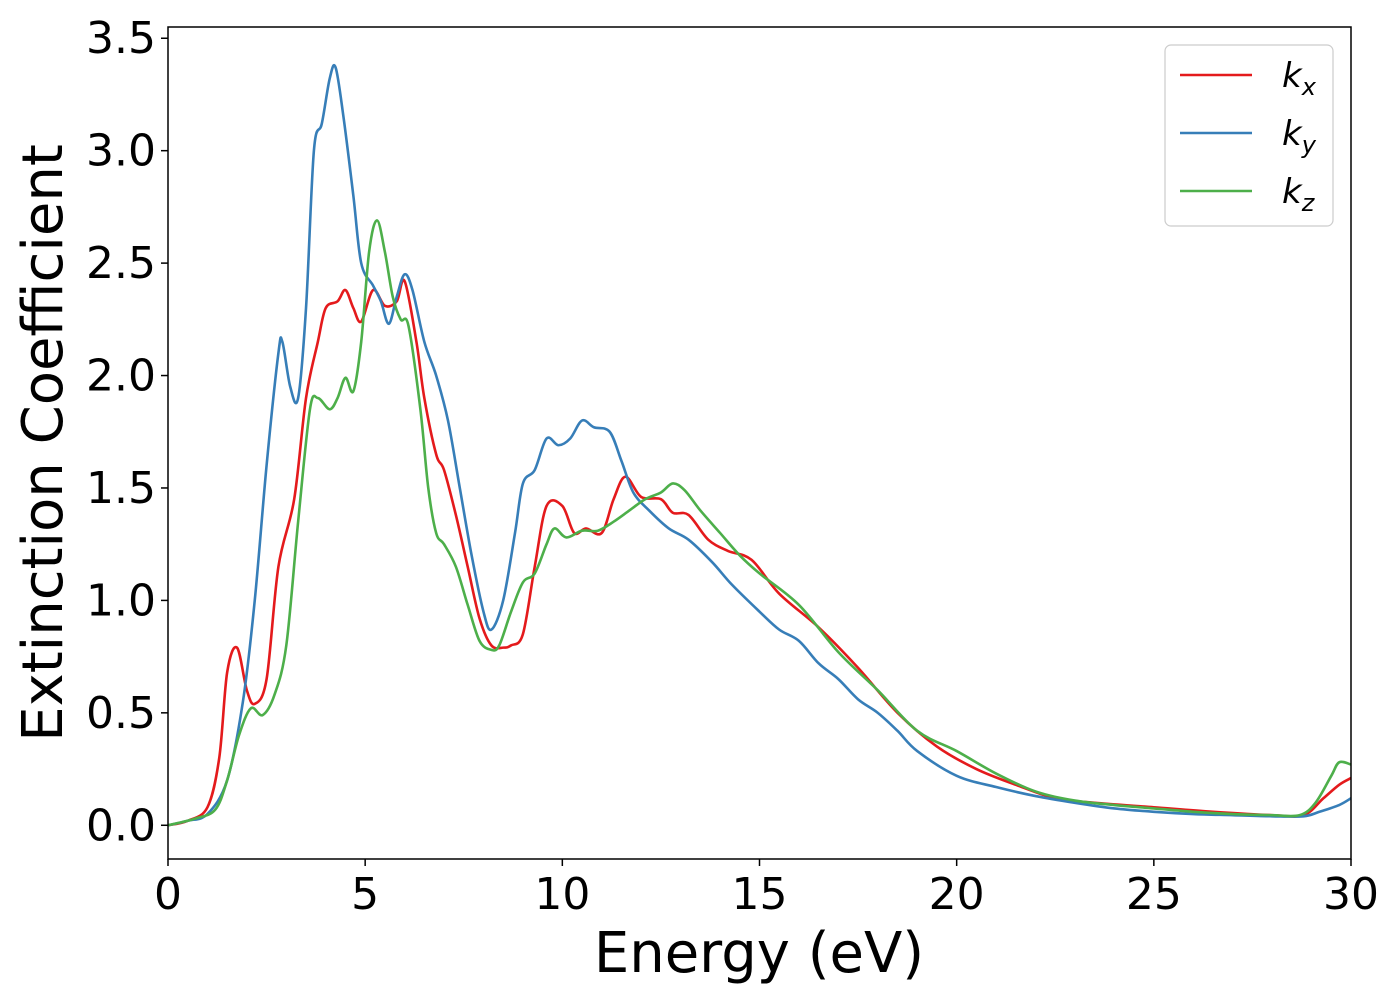 The image size is (1400, 1000). I want to click on y-tick-label: 2.5, so click(121, 263).